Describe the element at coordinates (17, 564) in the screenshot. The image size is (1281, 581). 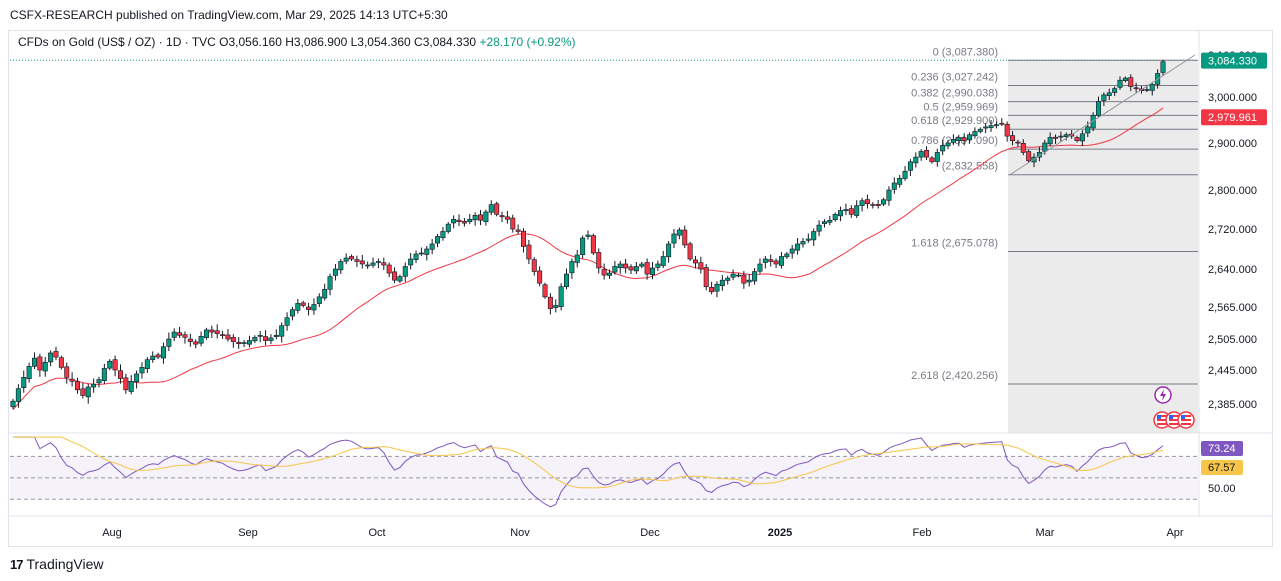
I see `tradingview-logo-icon: 17` at that location.